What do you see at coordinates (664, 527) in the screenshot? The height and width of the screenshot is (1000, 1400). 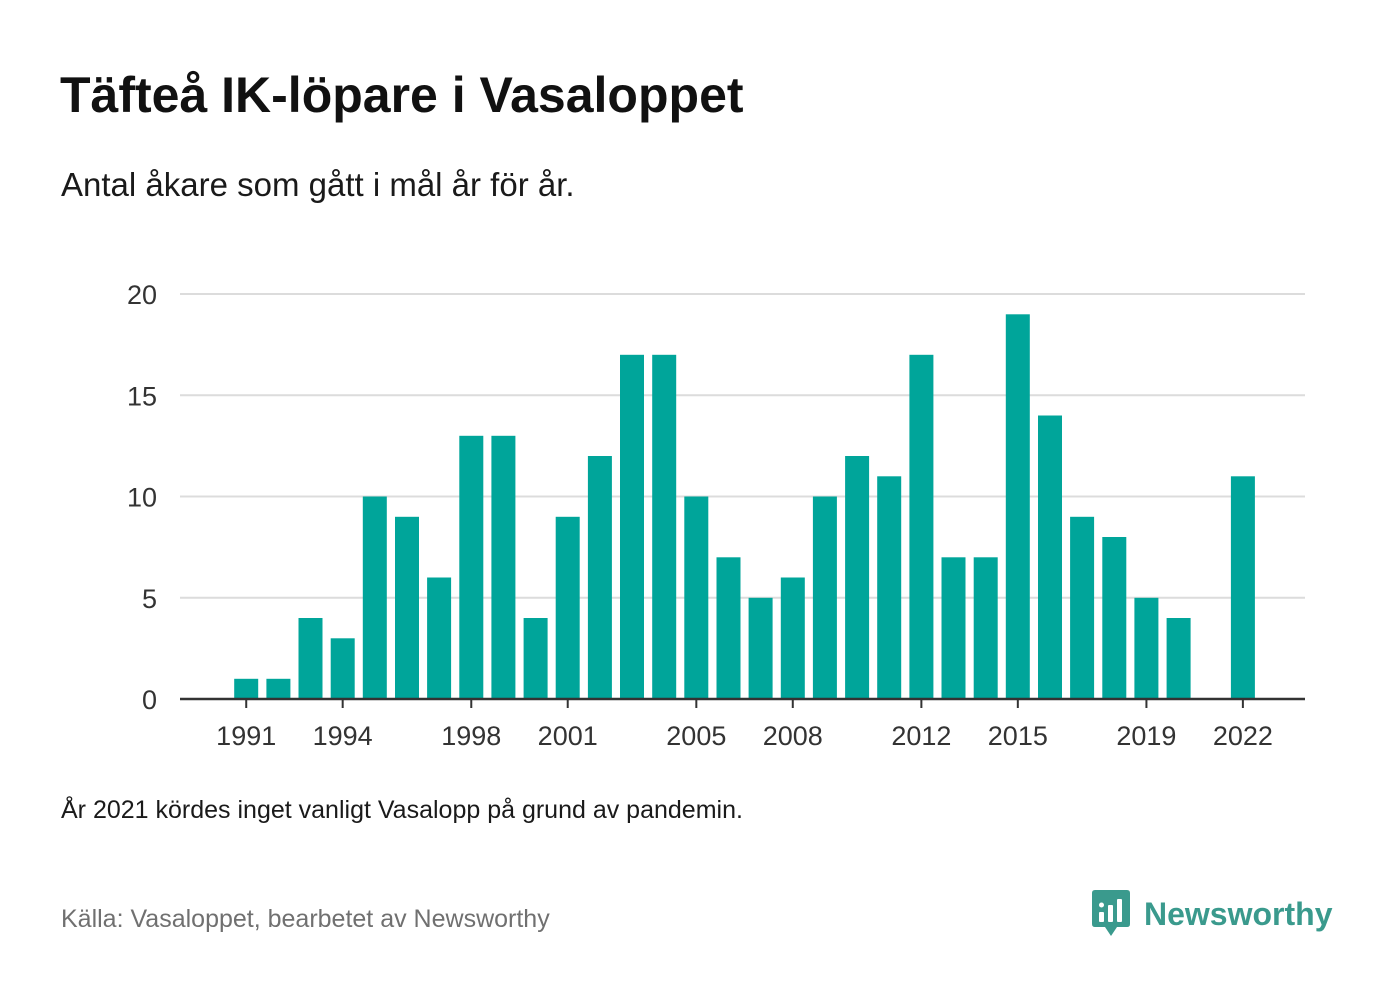 I see `bar-2004` at bounding box center [664, 527].